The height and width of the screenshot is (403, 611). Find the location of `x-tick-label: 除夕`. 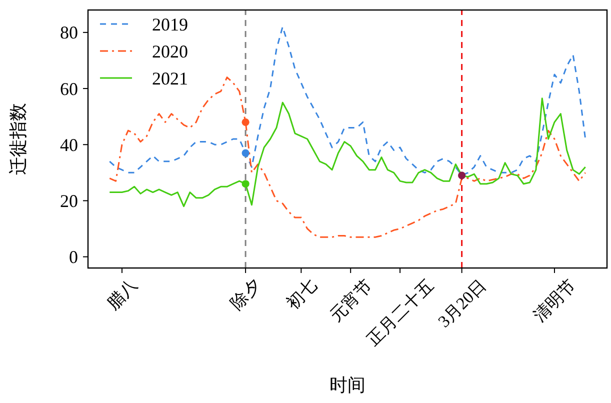

x-tick-label: 除夕 is located at coordinates (246, 295).